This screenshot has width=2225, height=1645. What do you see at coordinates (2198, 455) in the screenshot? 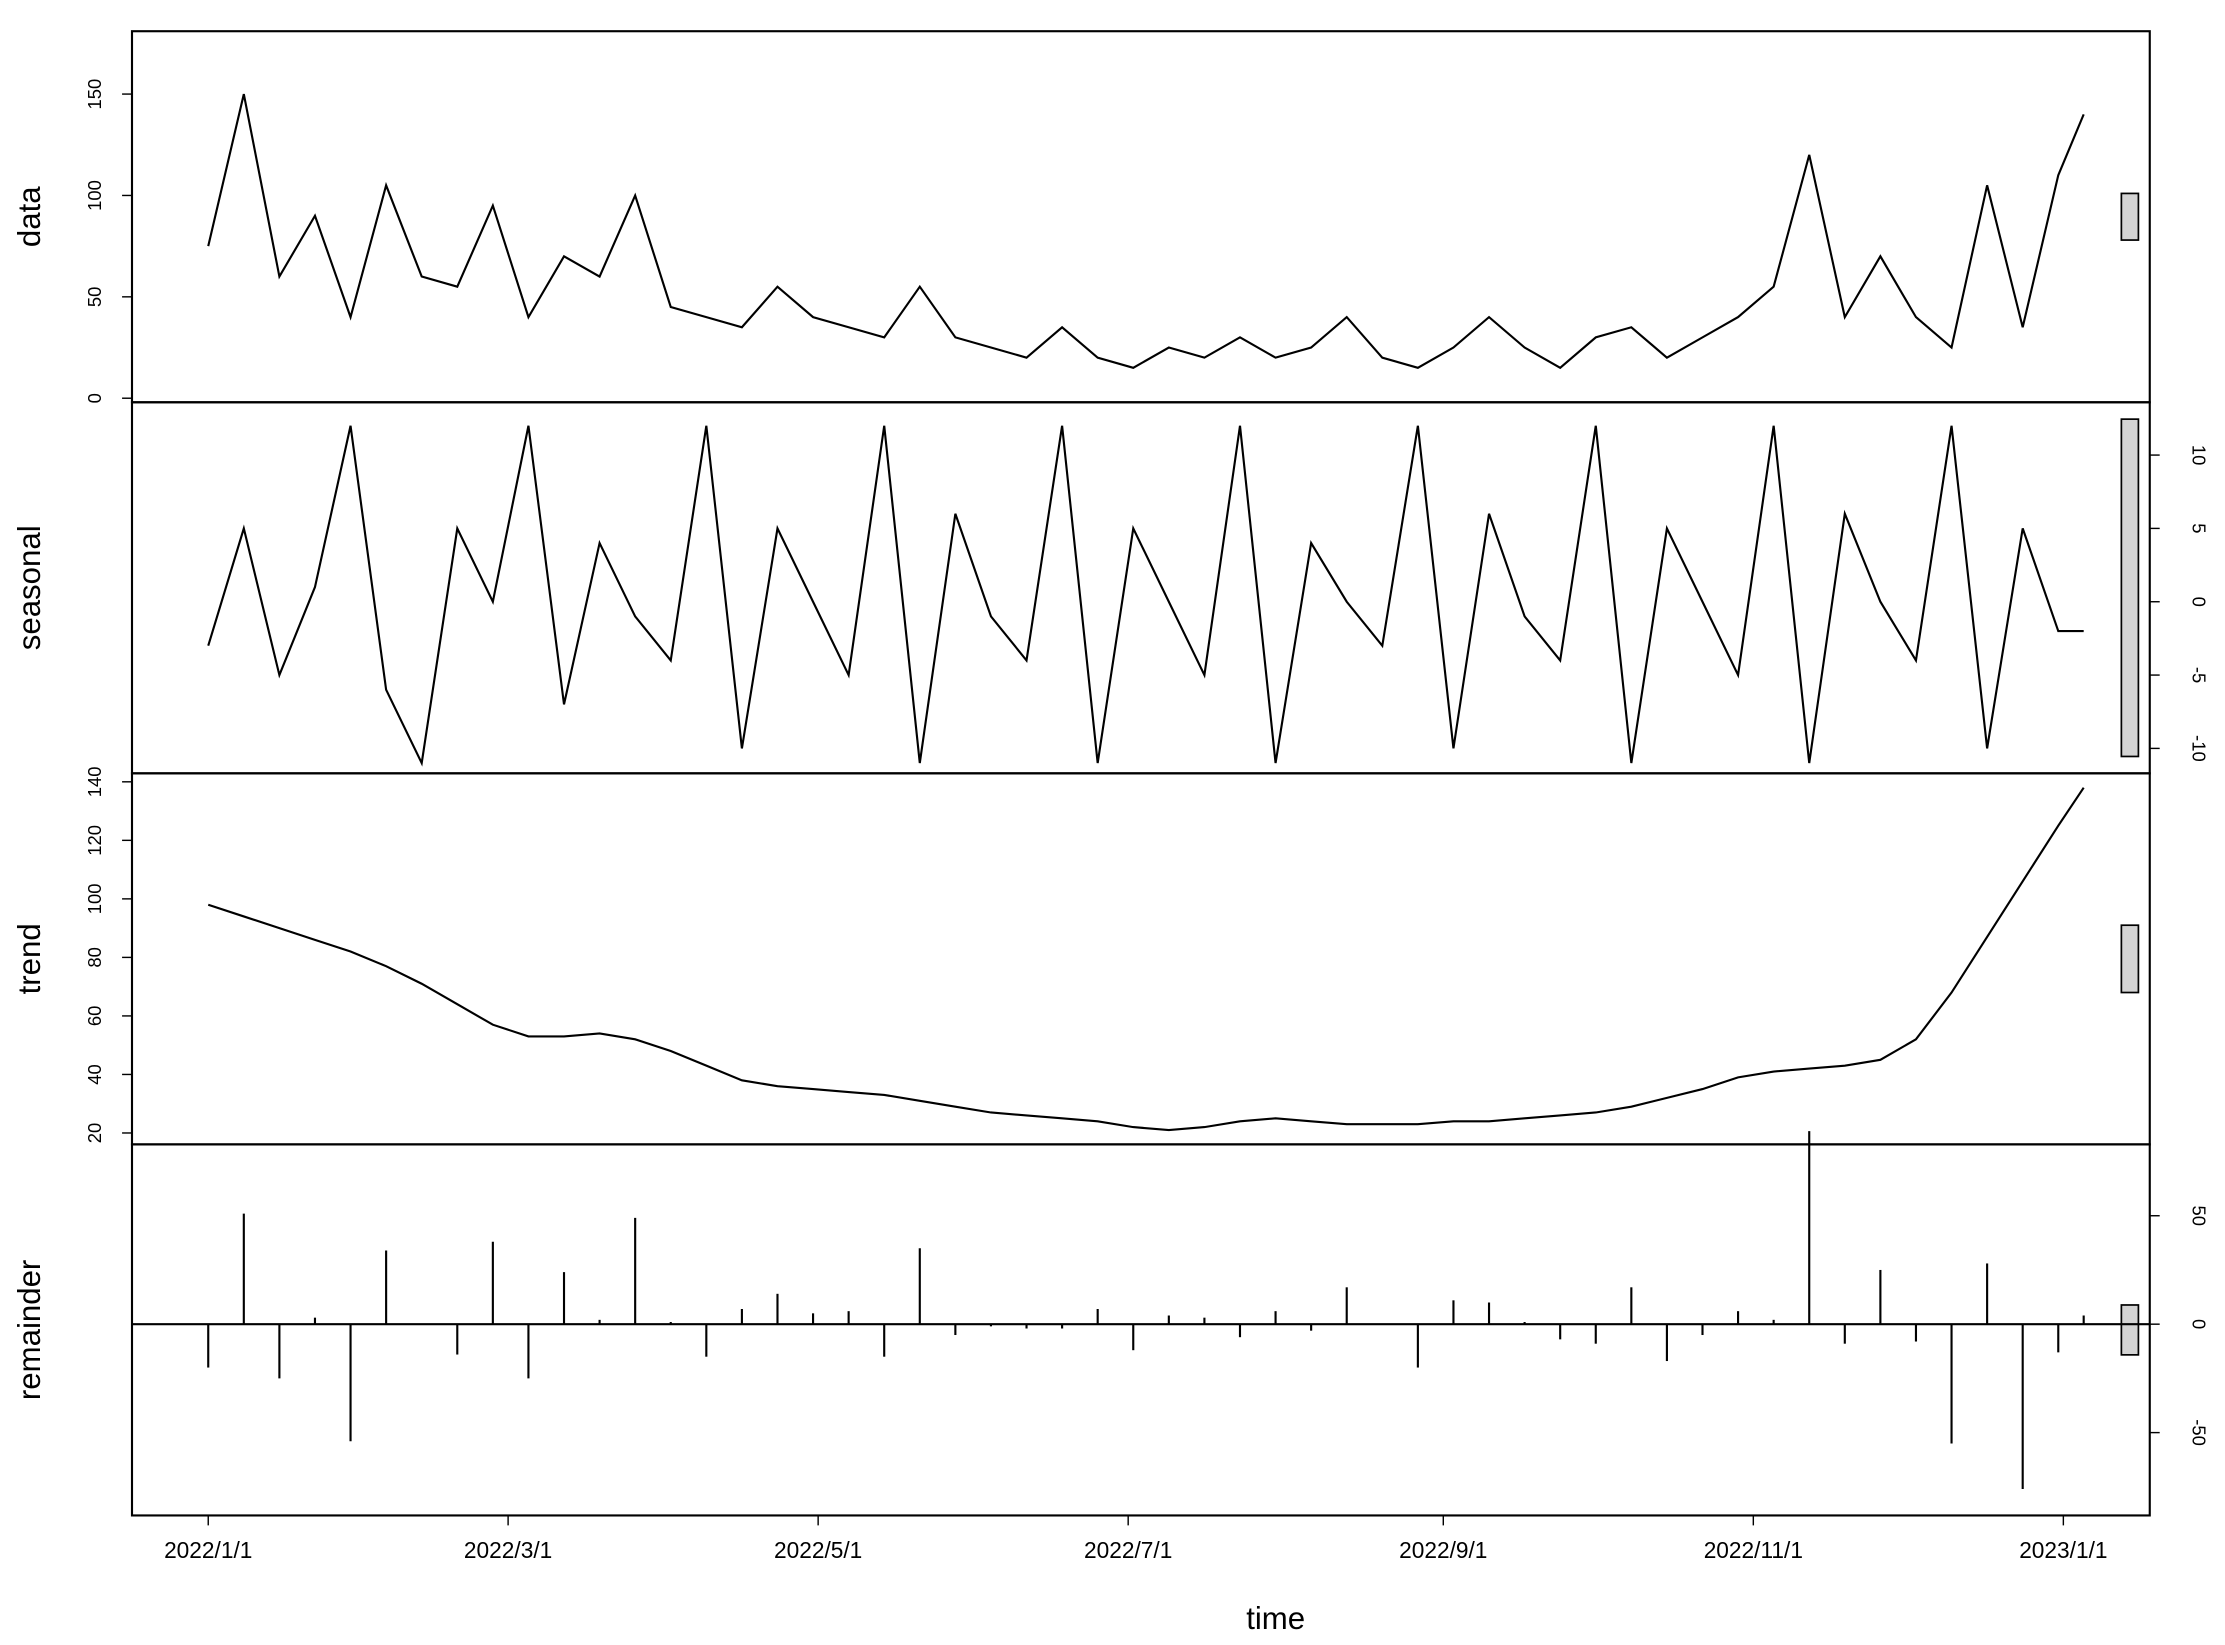
I see `y-tick-label: 10` at bounding box center [2198, 455].